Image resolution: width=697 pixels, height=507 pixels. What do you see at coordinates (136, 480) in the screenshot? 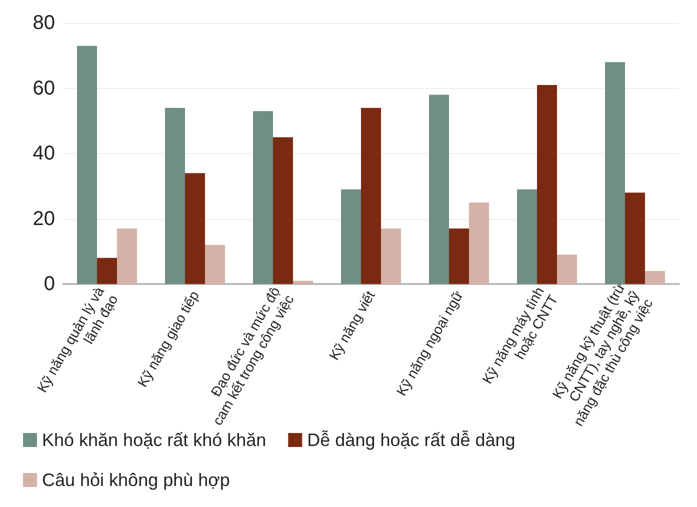
I see `legend-label: Câu hỏi không phù hợp` at bounding box center [136, 480].